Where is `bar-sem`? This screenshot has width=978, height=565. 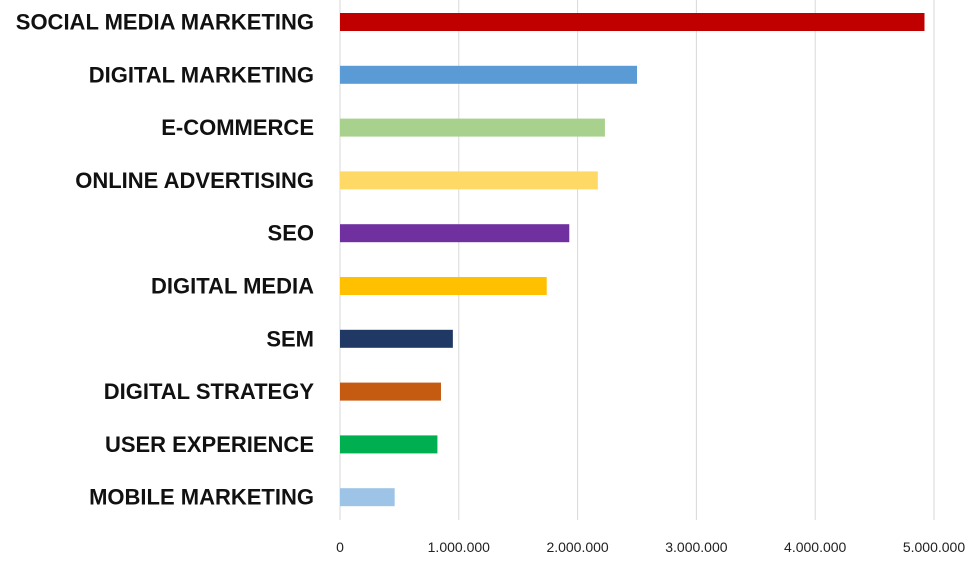 bar-sem is located at coordinates (396, 338).